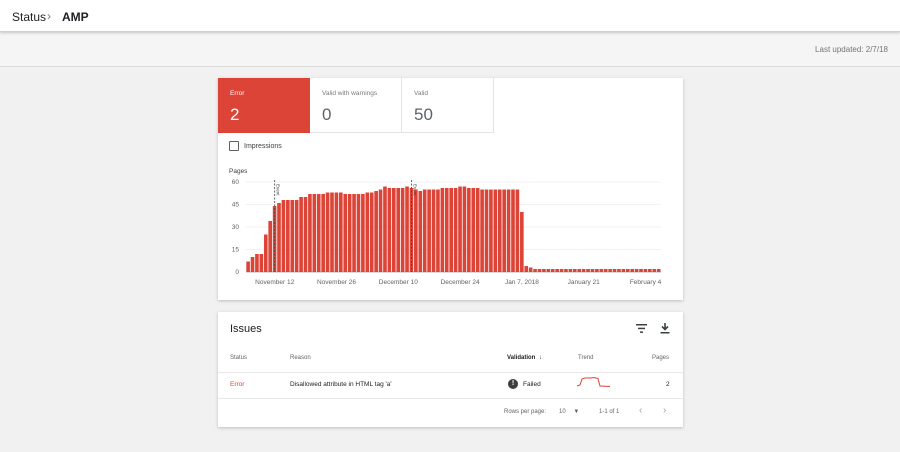  Describe the element at coordinates (569, 412) in the screenshot. I see `rows-per-page-select: 10 ▼` at that location.